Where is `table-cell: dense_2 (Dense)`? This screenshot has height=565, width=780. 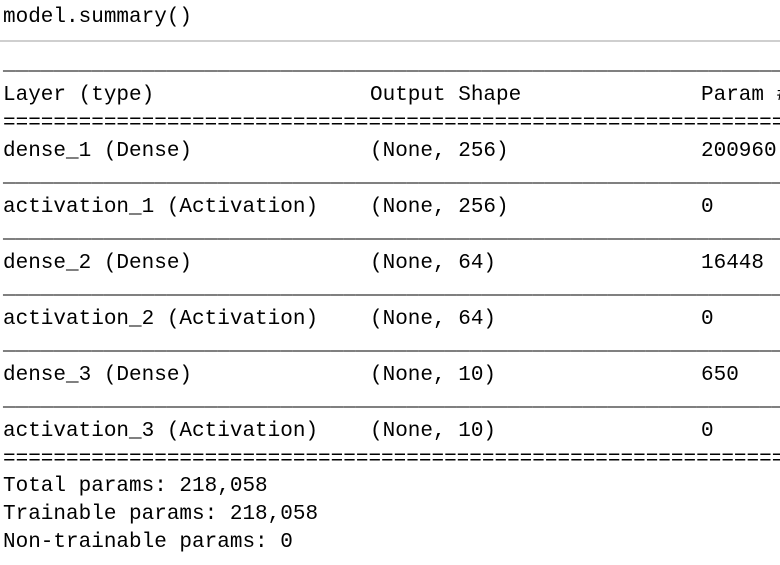 table-cell: dense_2 (Dense) is located at coordinates (98, 263).